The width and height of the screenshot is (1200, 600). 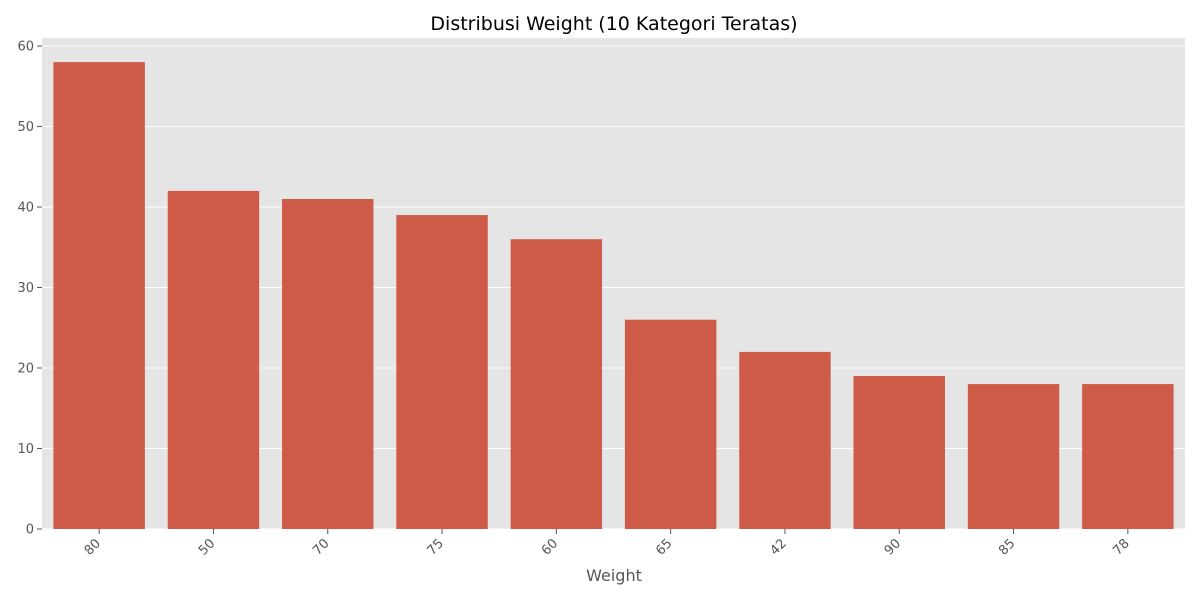 I want to click on x-tick-label: 75, so click(x=436, y=547).